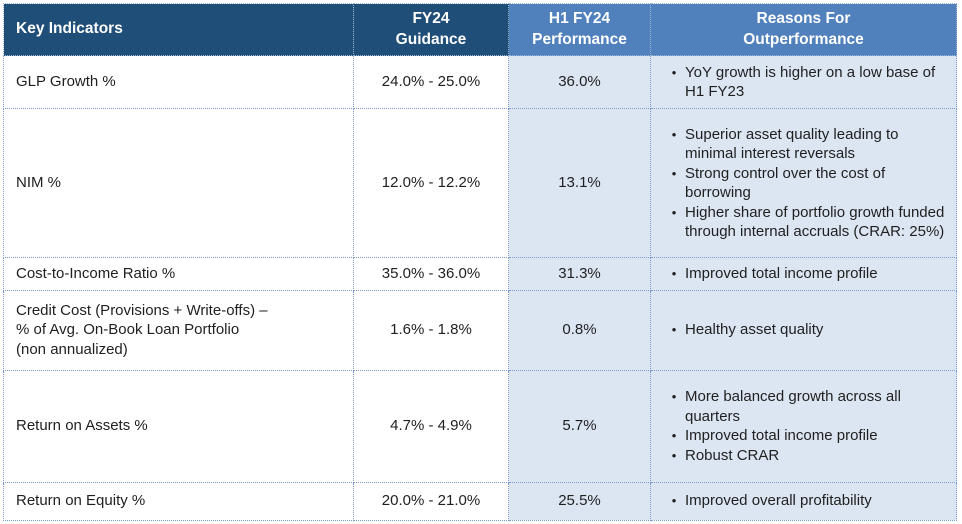  I want to click on list-item: • Healthy asset quality, so click(806, 330).